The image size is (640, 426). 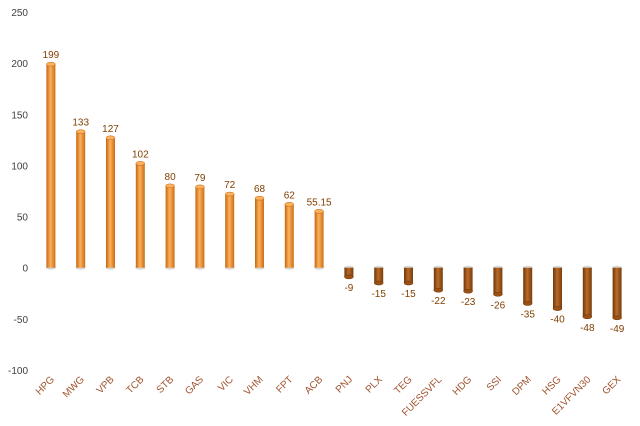 What do you see at coordinates (106, 385) in the screenshot?
I see `category-label: VPB` at bounding box center [106, 385].